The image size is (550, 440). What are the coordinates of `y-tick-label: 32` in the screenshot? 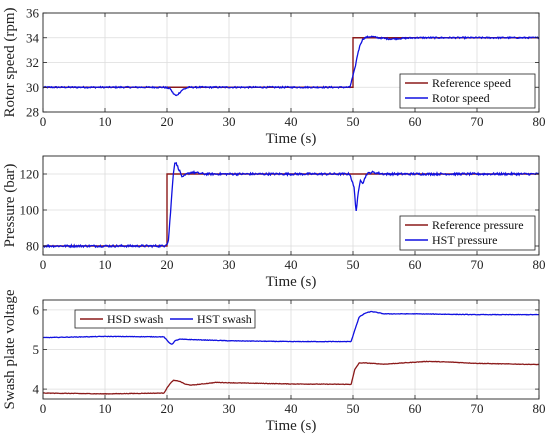 It's located at (32, 62).